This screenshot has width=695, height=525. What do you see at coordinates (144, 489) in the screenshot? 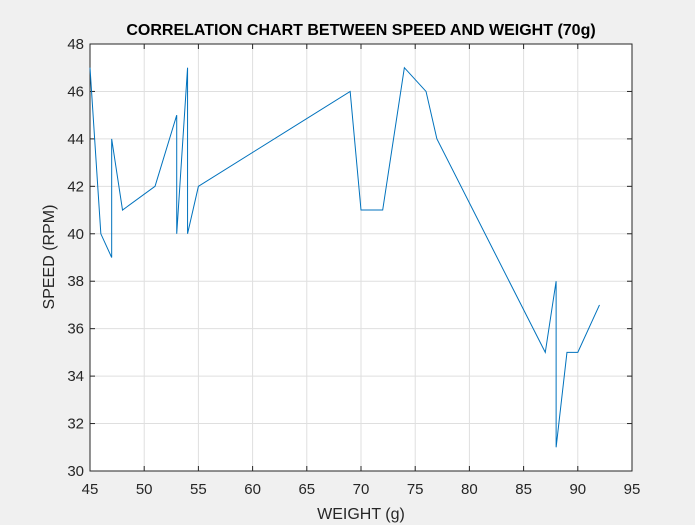
I see `x-tick-label: 50` at bounding box center [144, 489].